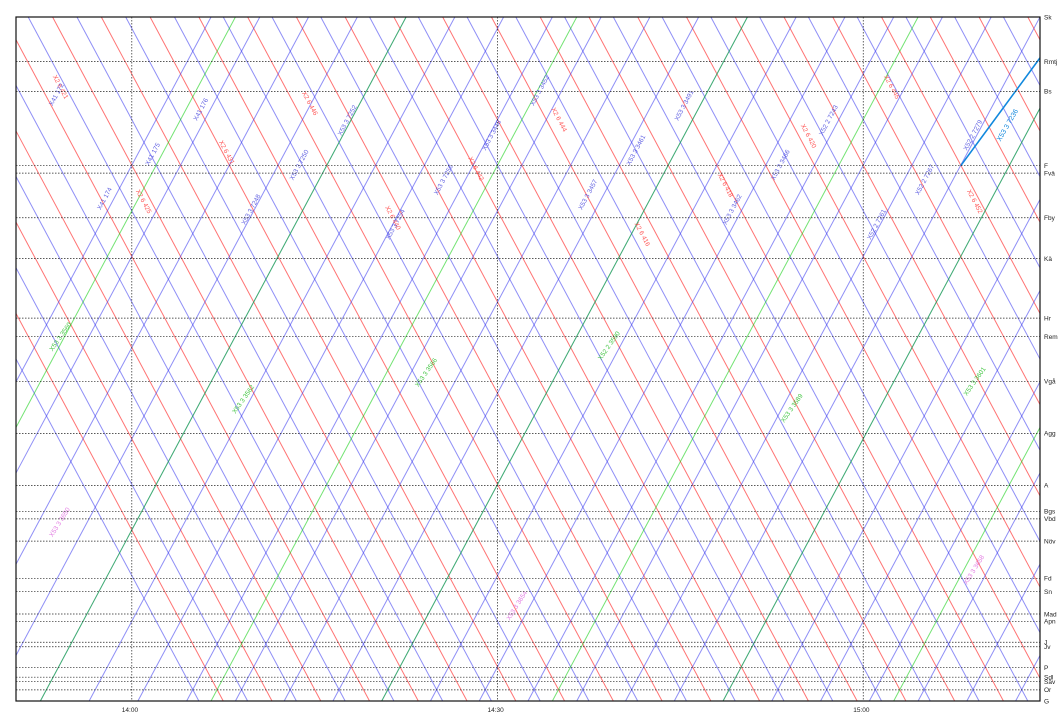 This screenshot has width=1059, height=720. Describe the element at coordinates (861, 710) in the screenshot. I see `time-tick-label: 15:00` at that location.